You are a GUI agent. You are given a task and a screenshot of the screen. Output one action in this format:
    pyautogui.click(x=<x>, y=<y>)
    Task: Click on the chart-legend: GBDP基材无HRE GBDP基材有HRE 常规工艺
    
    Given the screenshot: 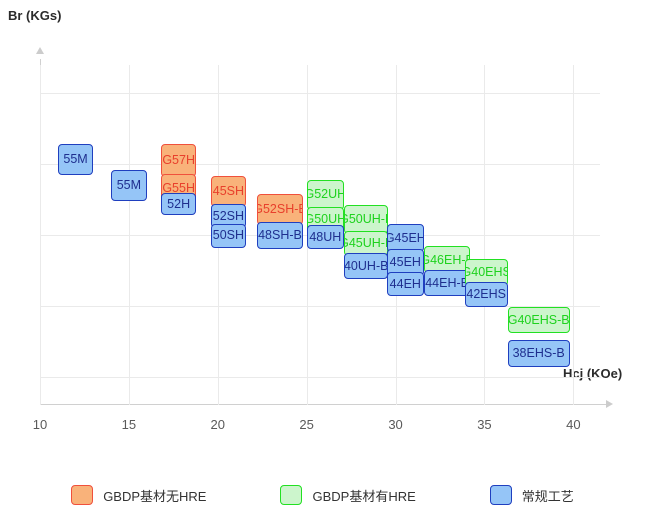 What is the action you would take?
    pyautogui.click(x=322, y=495)
    